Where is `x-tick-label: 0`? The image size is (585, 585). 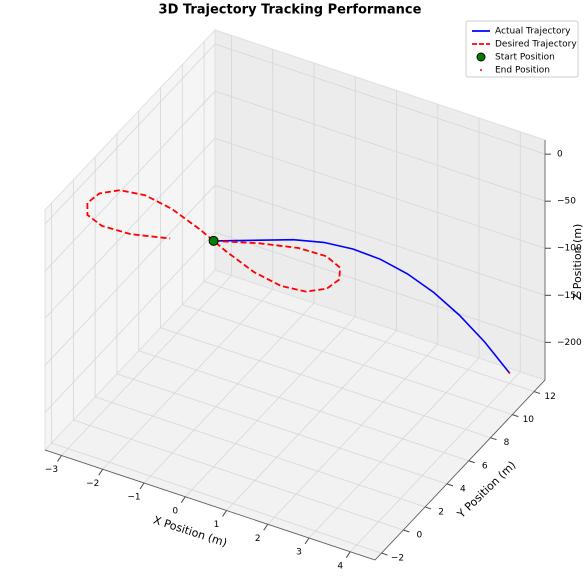 x-tick-label: 0 is located at coordinates (175, 511).